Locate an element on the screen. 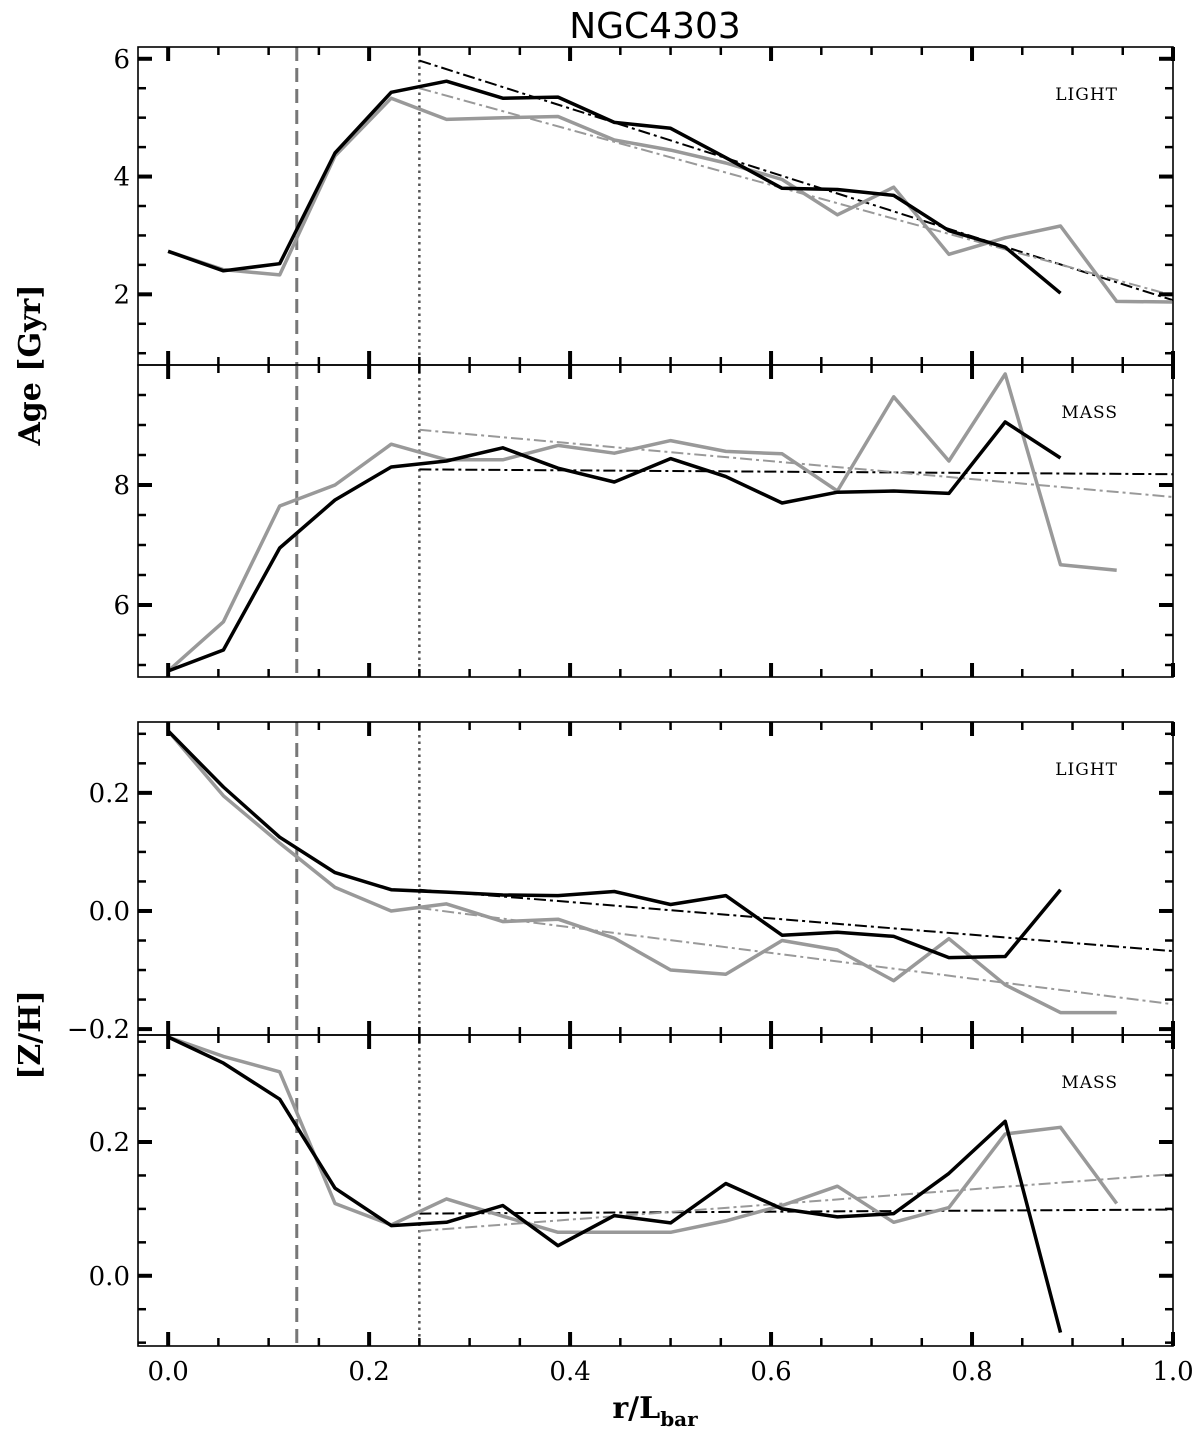 Image resolution: width=1200 pixels, height=1436 pixels. x-tick-label: 0.2 is located at coordinates (368, 1372).